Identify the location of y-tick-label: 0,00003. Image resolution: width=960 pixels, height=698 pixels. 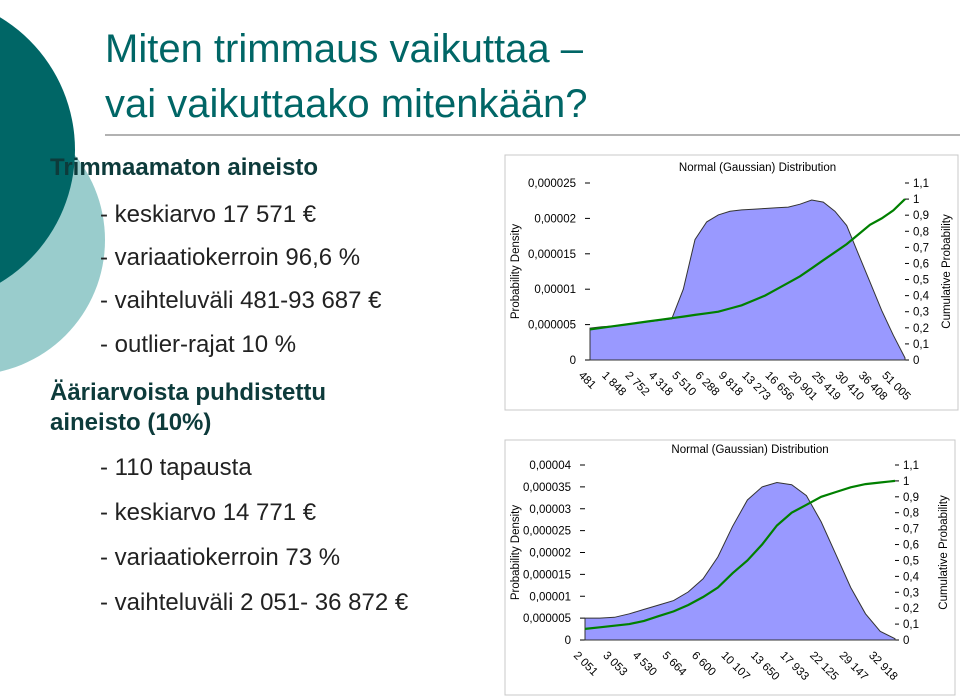
(550, 510).